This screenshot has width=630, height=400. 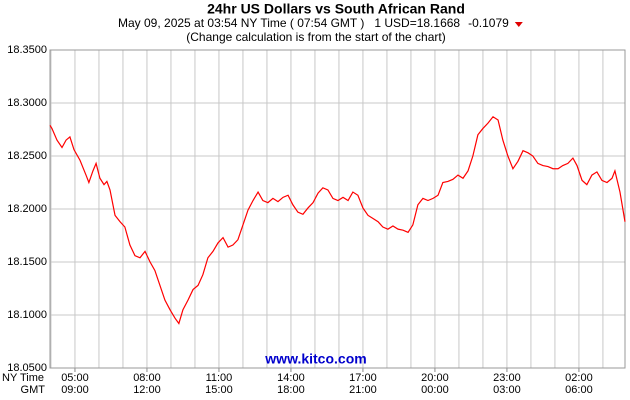 What do you see at coordinates (435, 390) in the screenshot?
I see `x-tick-label-gmt: 00:00` at bounding box center [435, 390].